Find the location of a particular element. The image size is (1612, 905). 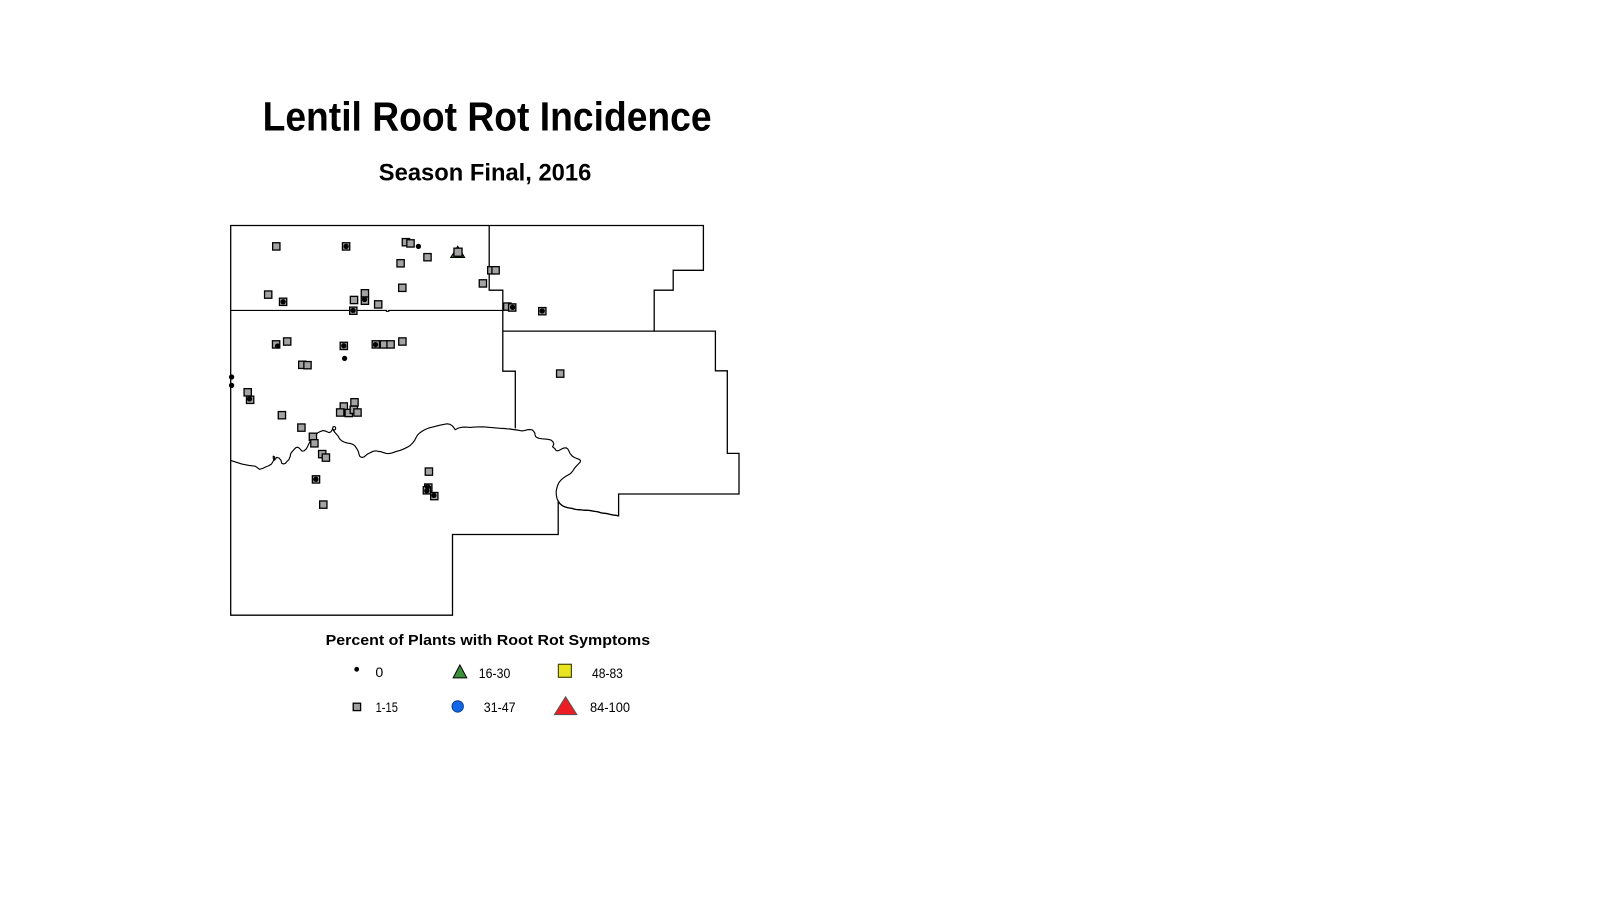

svg-text: 48-83 is located at coordinates (607, 674).